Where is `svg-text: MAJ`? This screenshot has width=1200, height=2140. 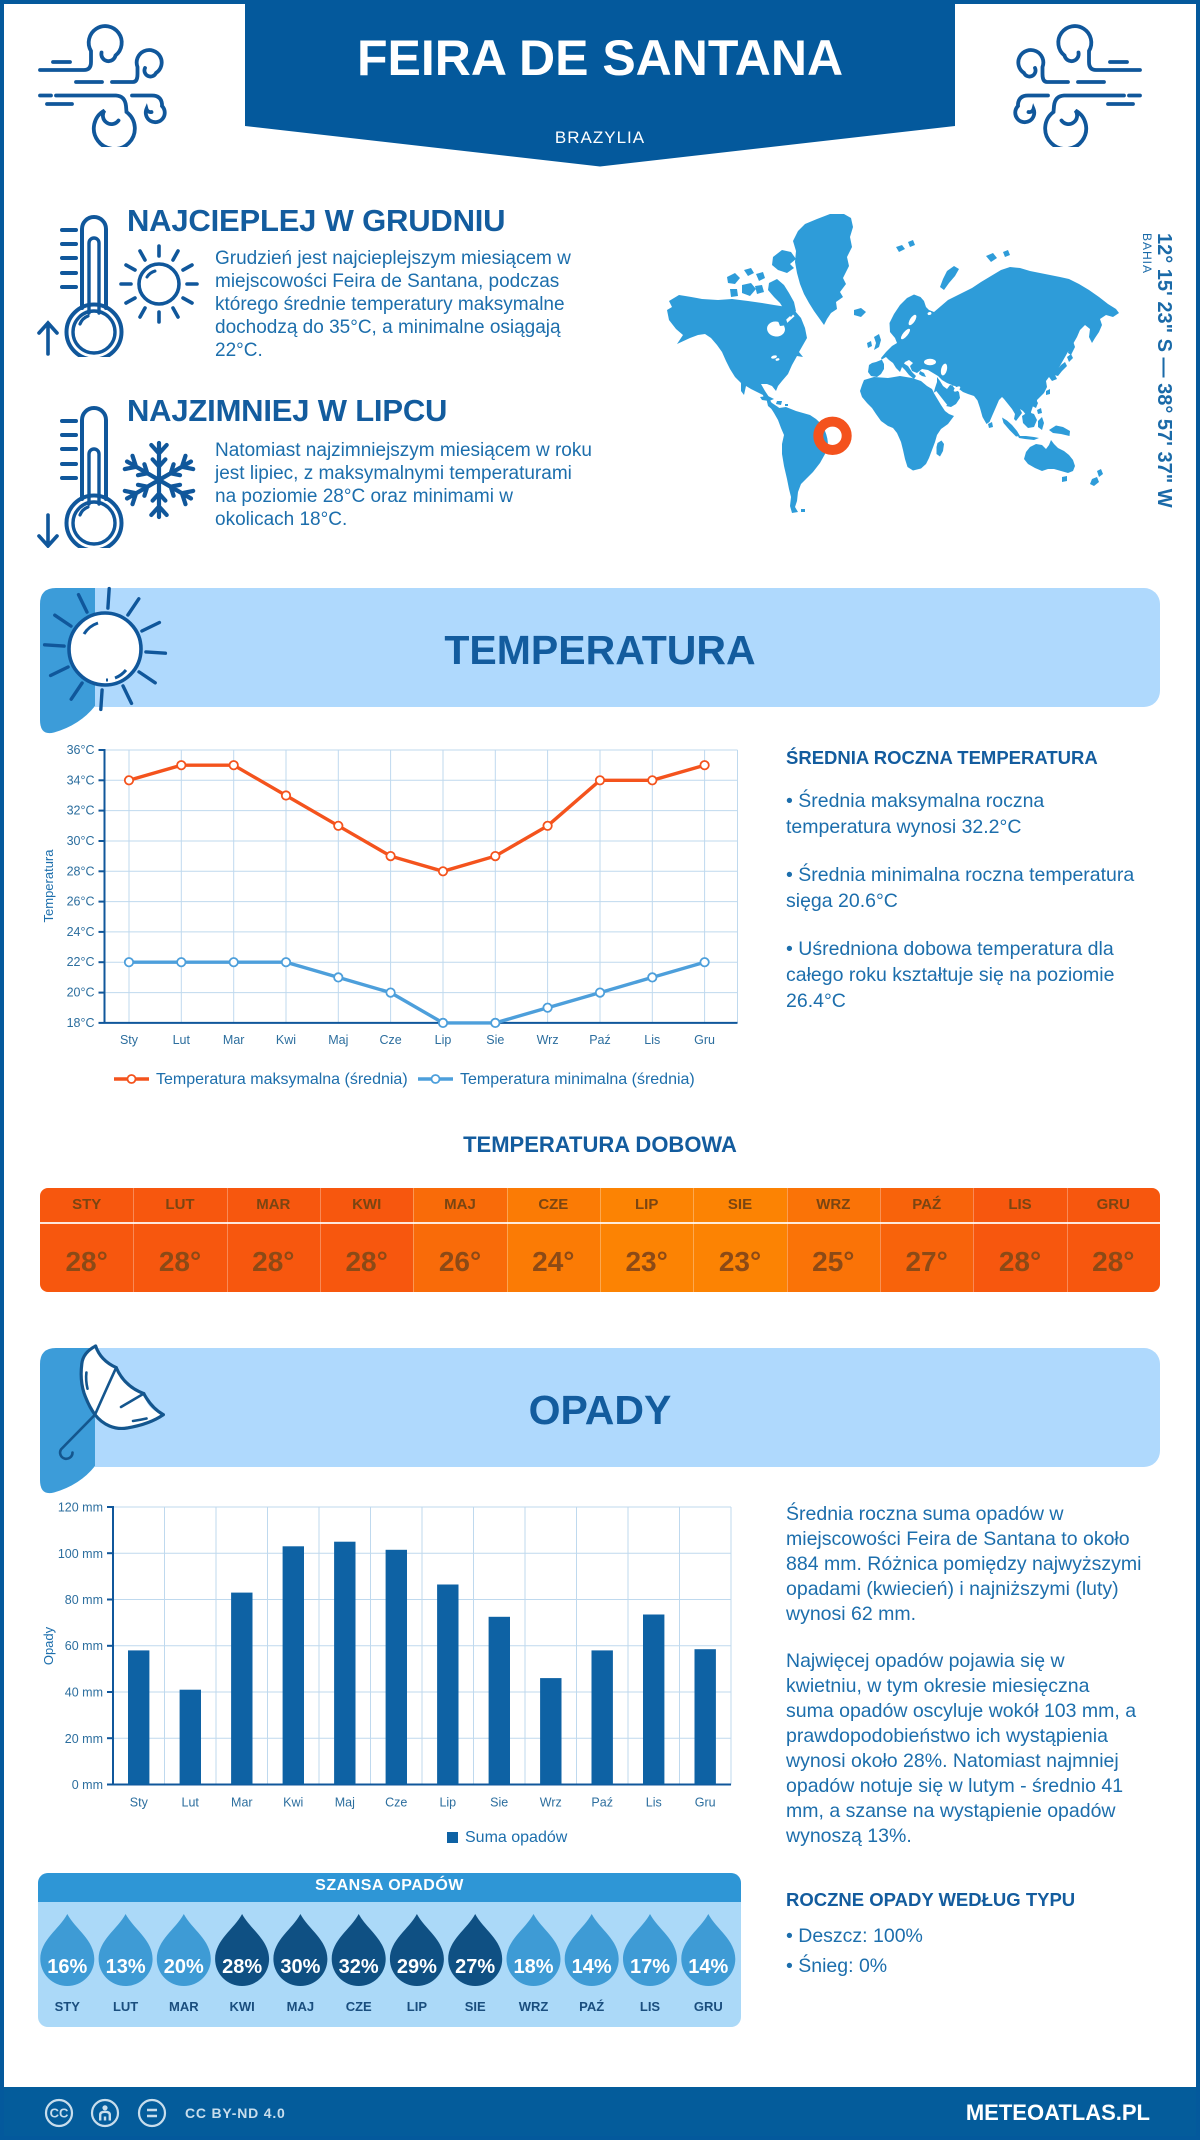 svg-text: MAJ is located at coordinates (300, 2006).